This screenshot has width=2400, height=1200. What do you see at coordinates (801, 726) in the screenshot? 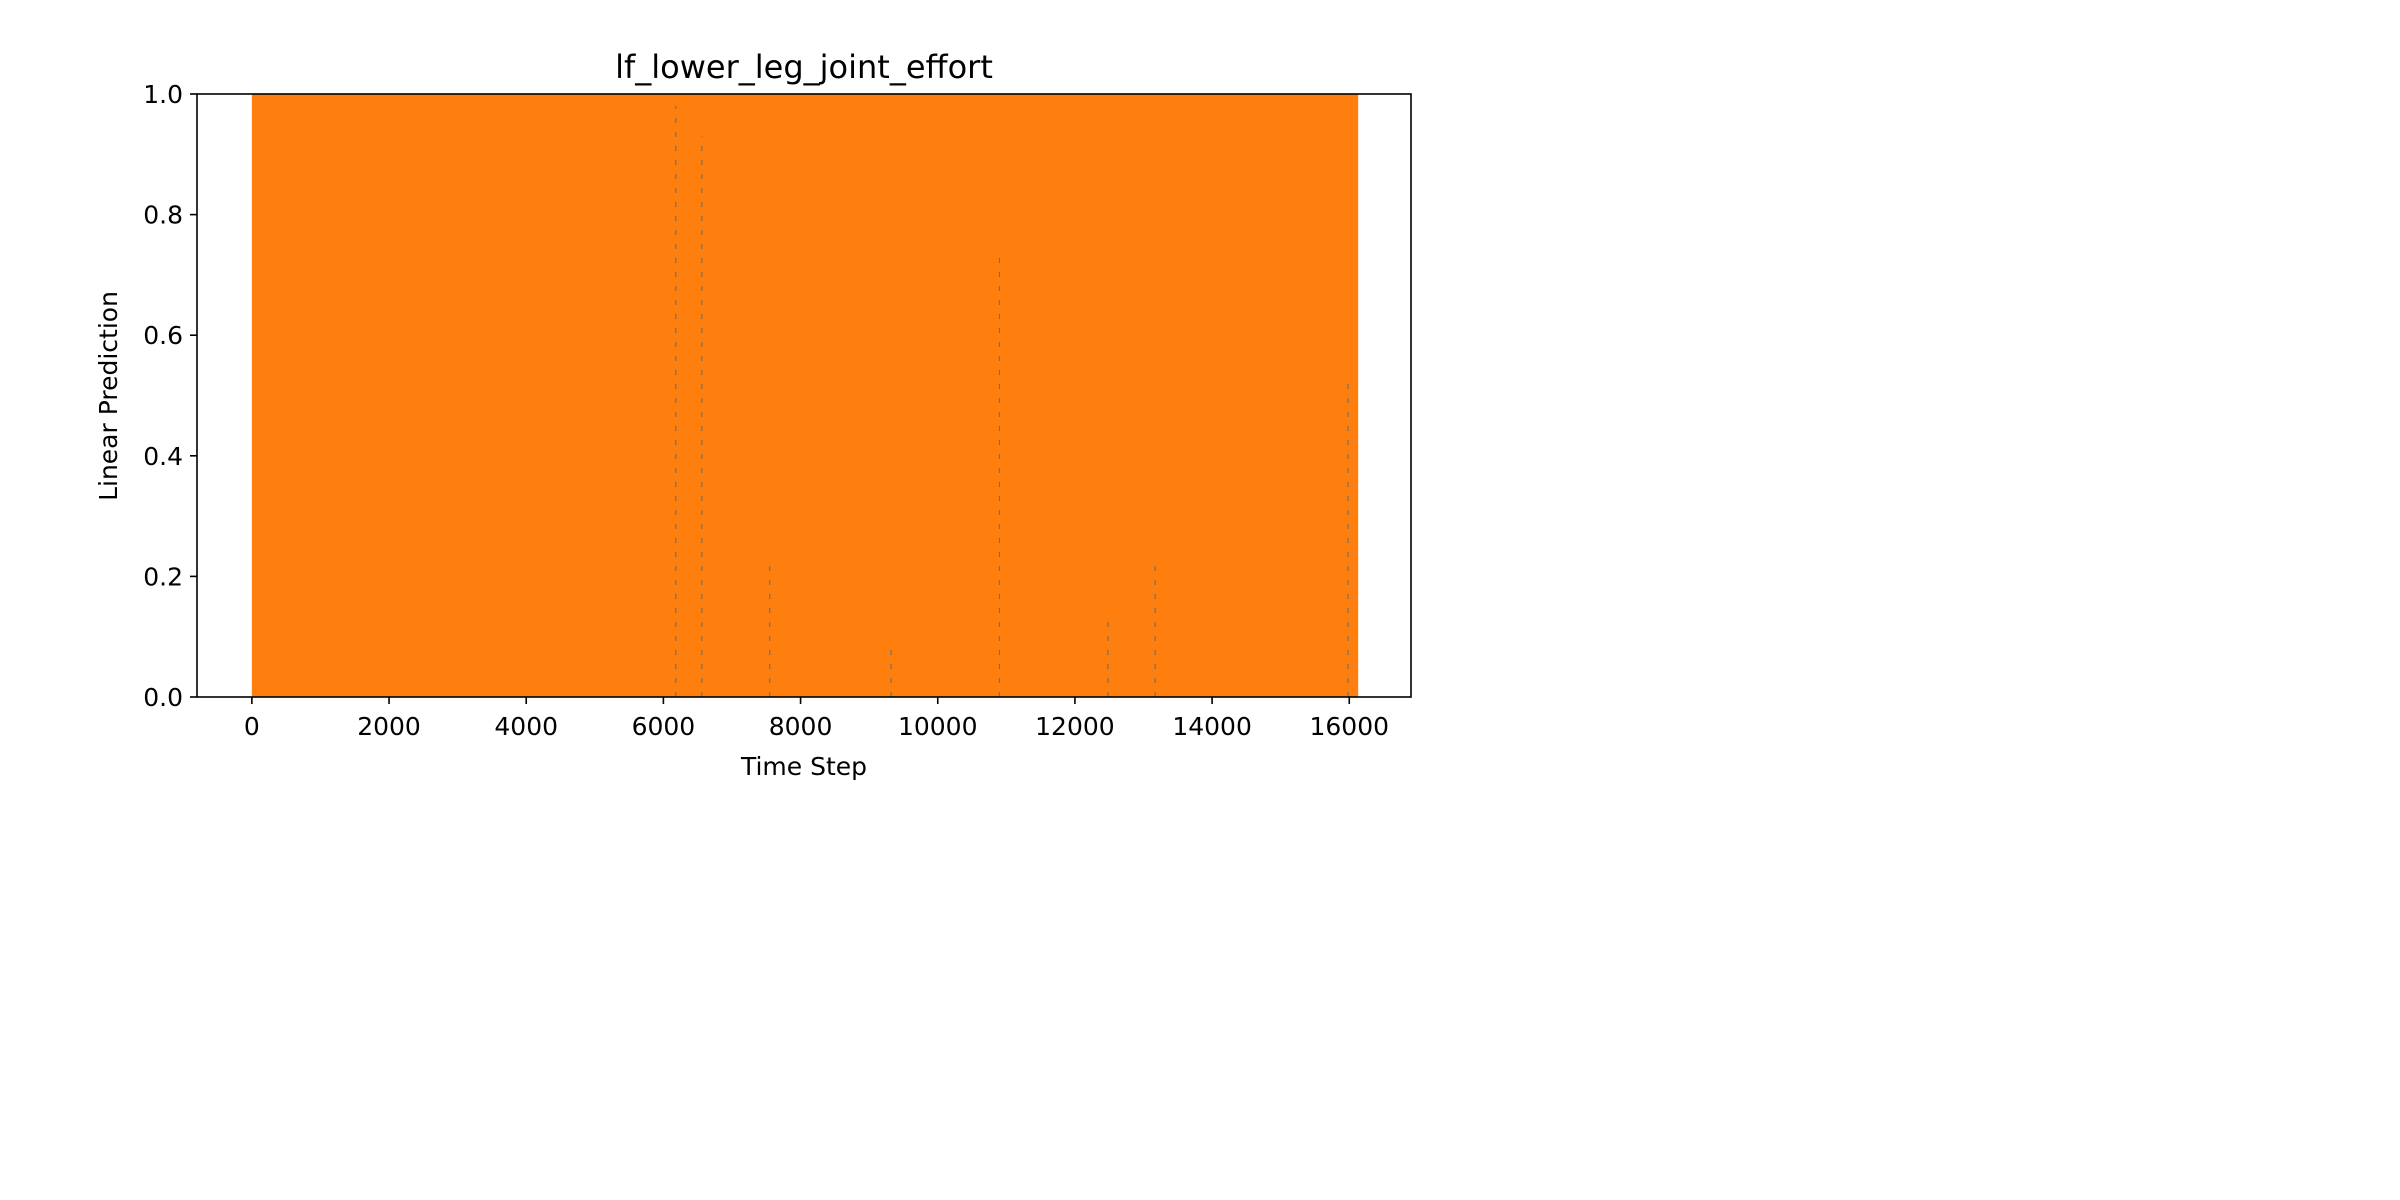
I see `x-tick-label: 8000` at bounding box center [801, 726].